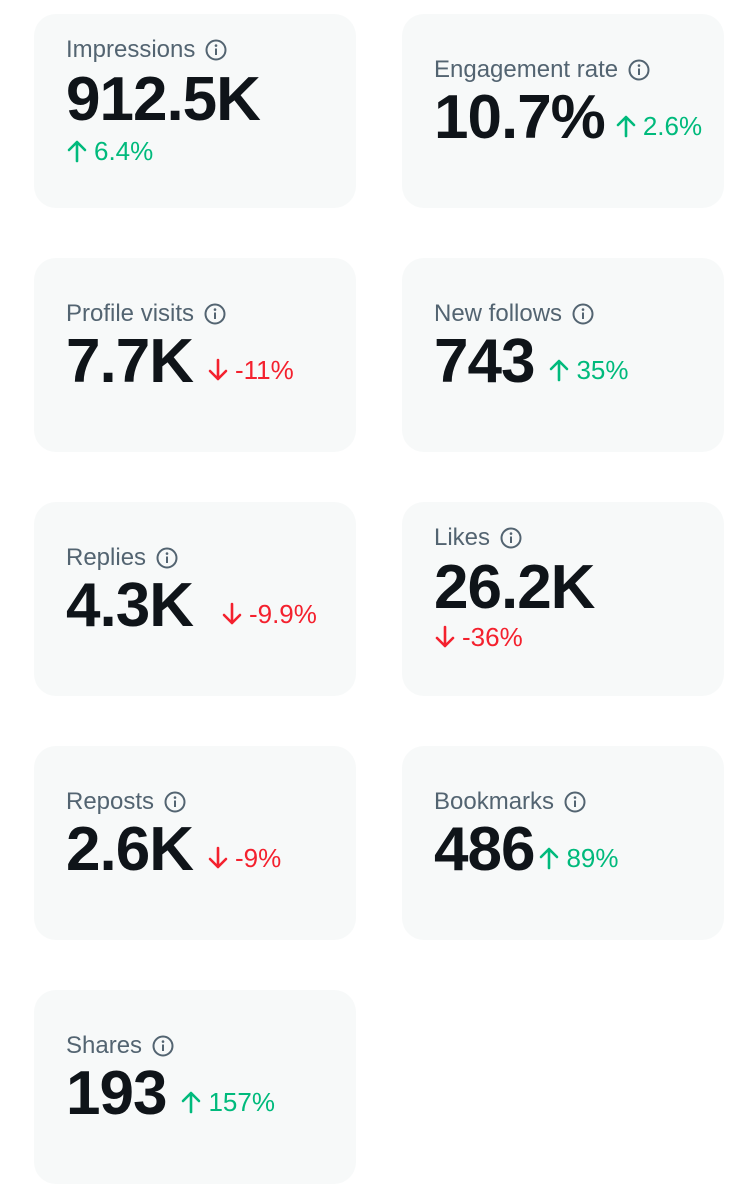 The image size is (736, 1200). I want to click on metric-delta: 6.4%, so click(109, 151).